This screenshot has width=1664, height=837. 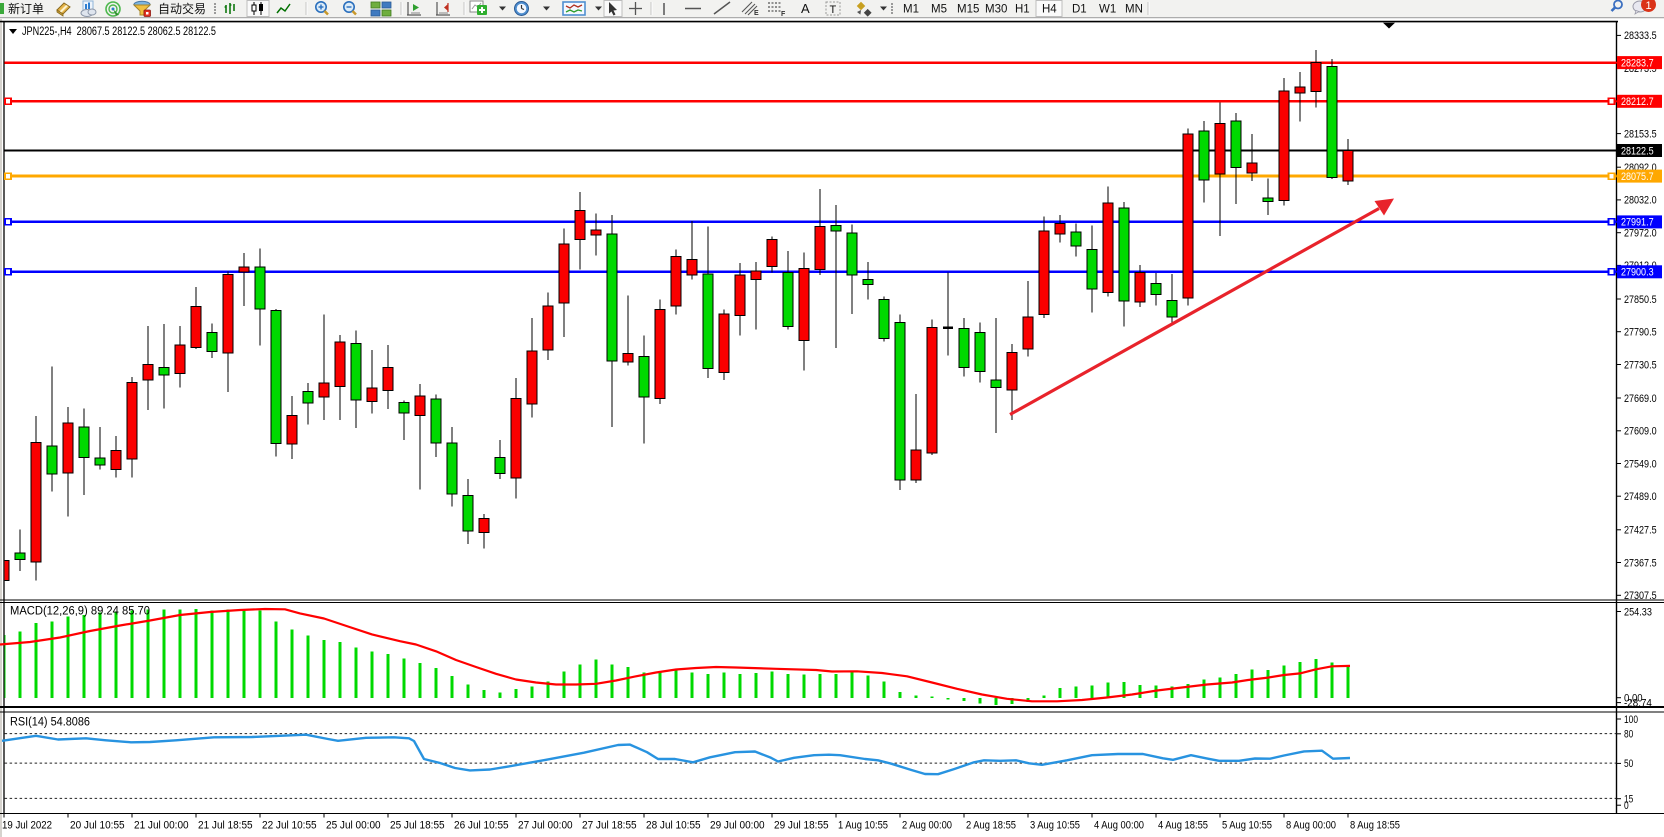 I want to click on svg-text: H1, so click(x=1022, y=10).